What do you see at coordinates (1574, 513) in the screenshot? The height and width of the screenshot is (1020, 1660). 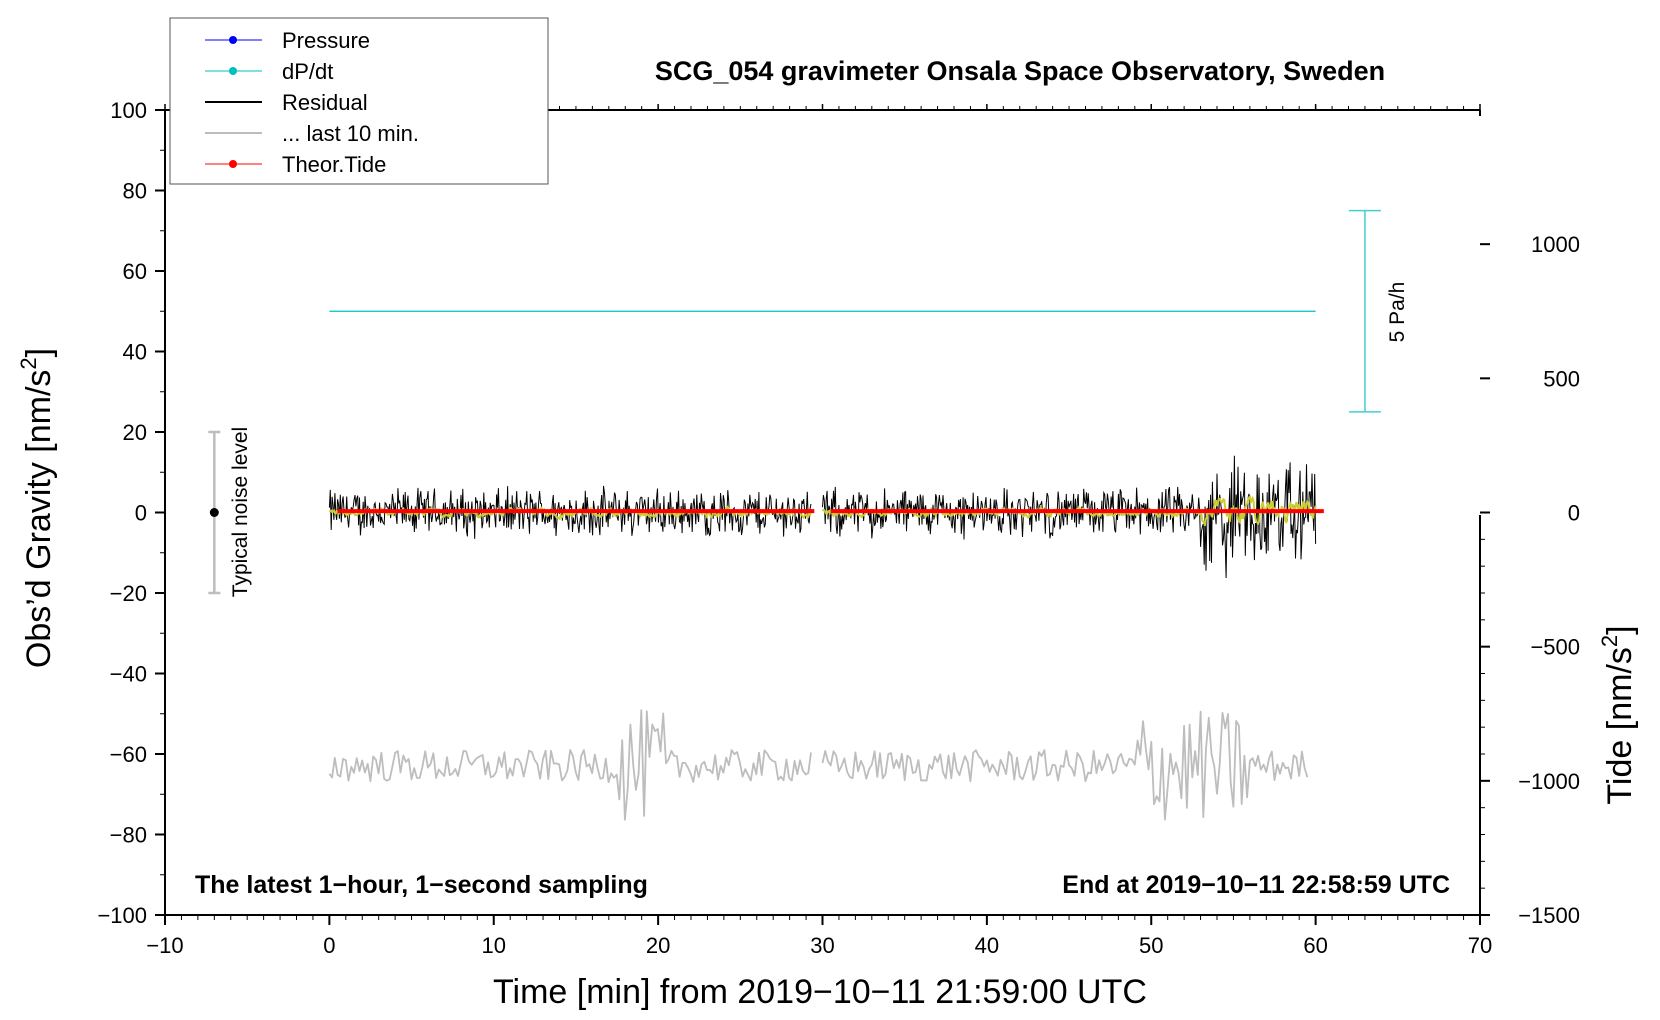 I see `right-tick-label: 0` at bounding box center [1574, 513].